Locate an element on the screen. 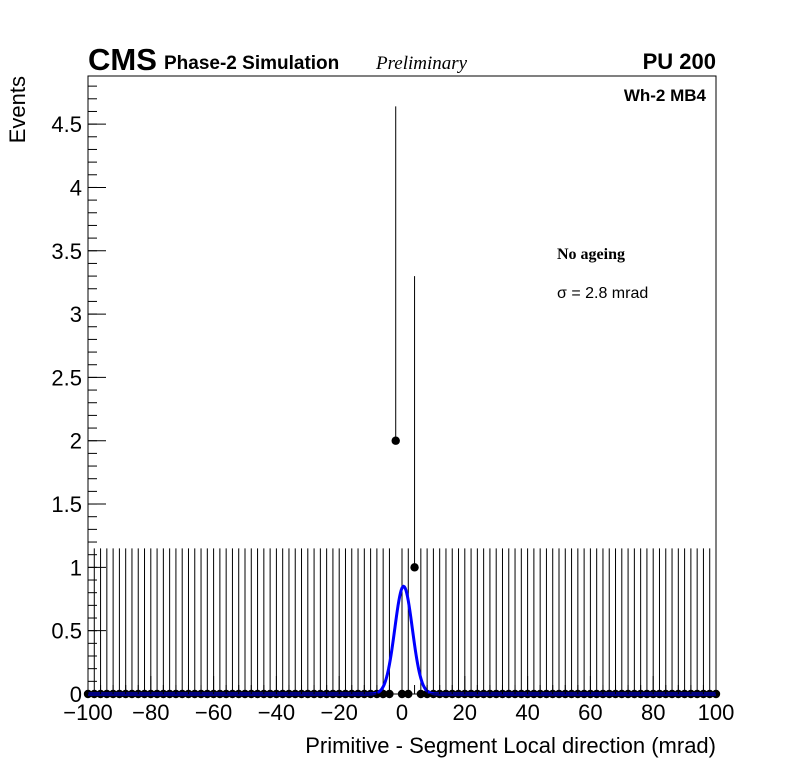 This screenshot has height=772, width=796. cms-logo: CMS is located at coordinates (122, 59).